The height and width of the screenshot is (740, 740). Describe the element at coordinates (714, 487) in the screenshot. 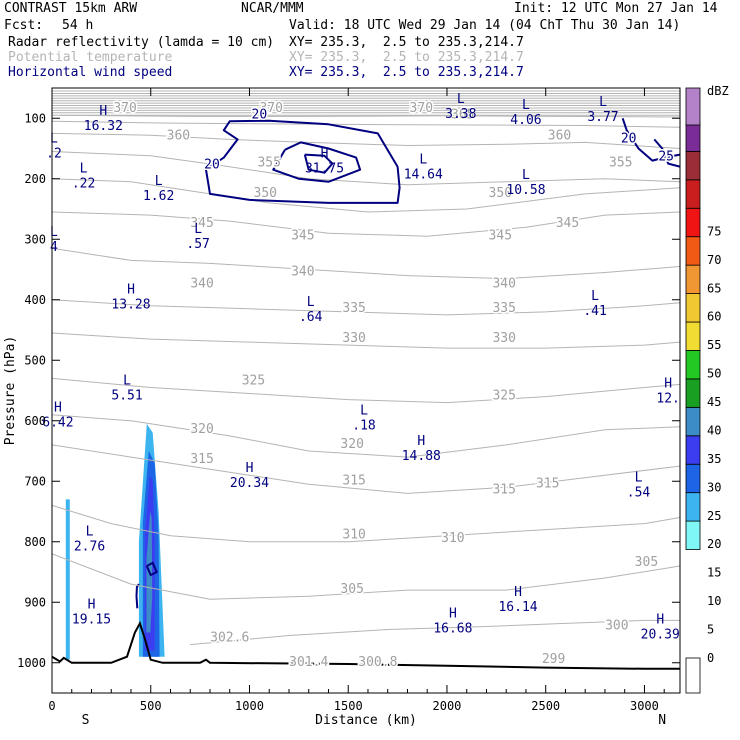

I see `colorbar-tick-label: 30` at that location.